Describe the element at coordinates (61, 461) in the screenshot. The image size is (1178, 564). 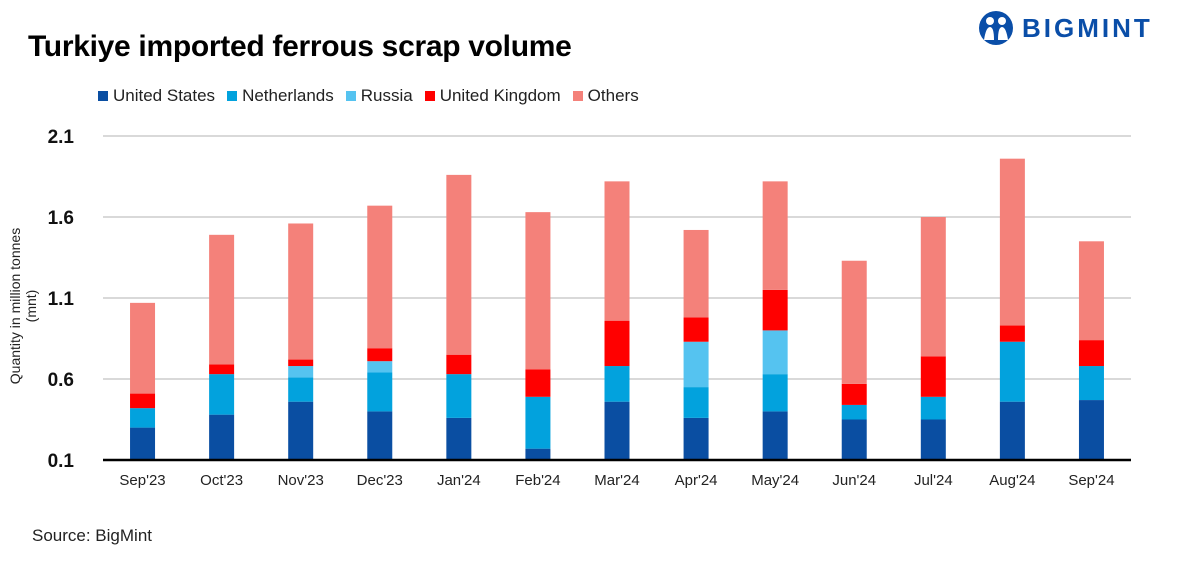
I see `y-tick-label: 0.1` at that location.